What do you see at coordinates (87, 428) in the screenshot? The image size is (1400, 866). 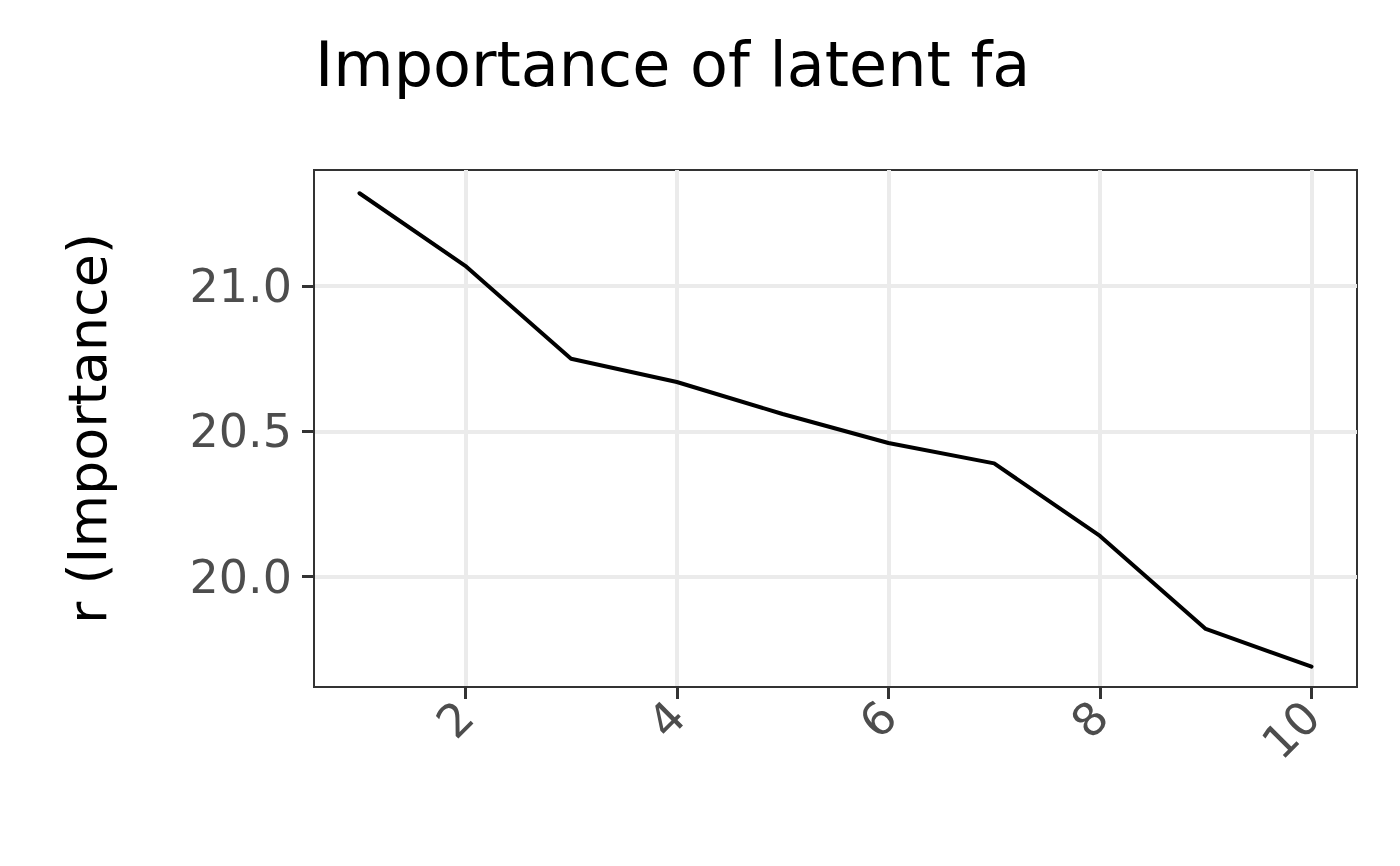 I see `y-axis-title: r (Importance)` at bounding box center [87, 428].